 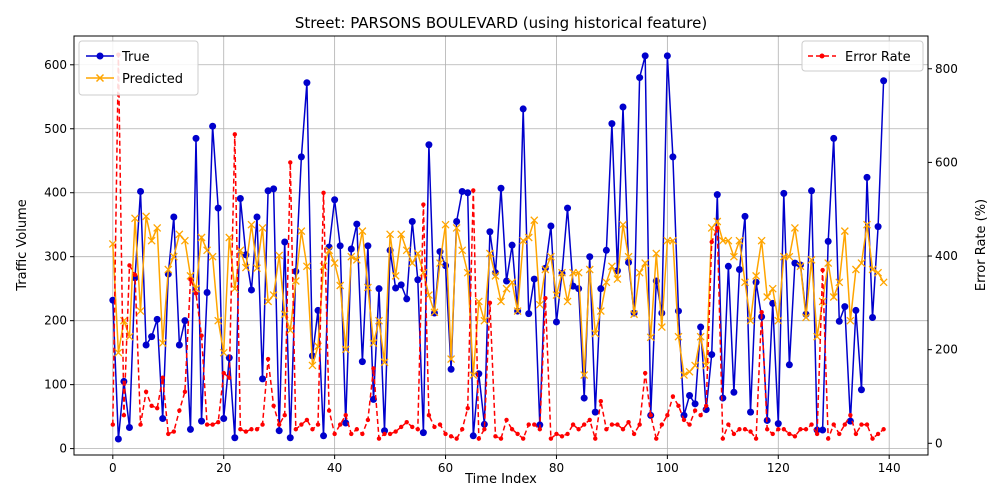 What do you see at coordinates (55, 65) in the screenshot?
I see `y-left-tick-label: 600` at bounding box center [55, 65].